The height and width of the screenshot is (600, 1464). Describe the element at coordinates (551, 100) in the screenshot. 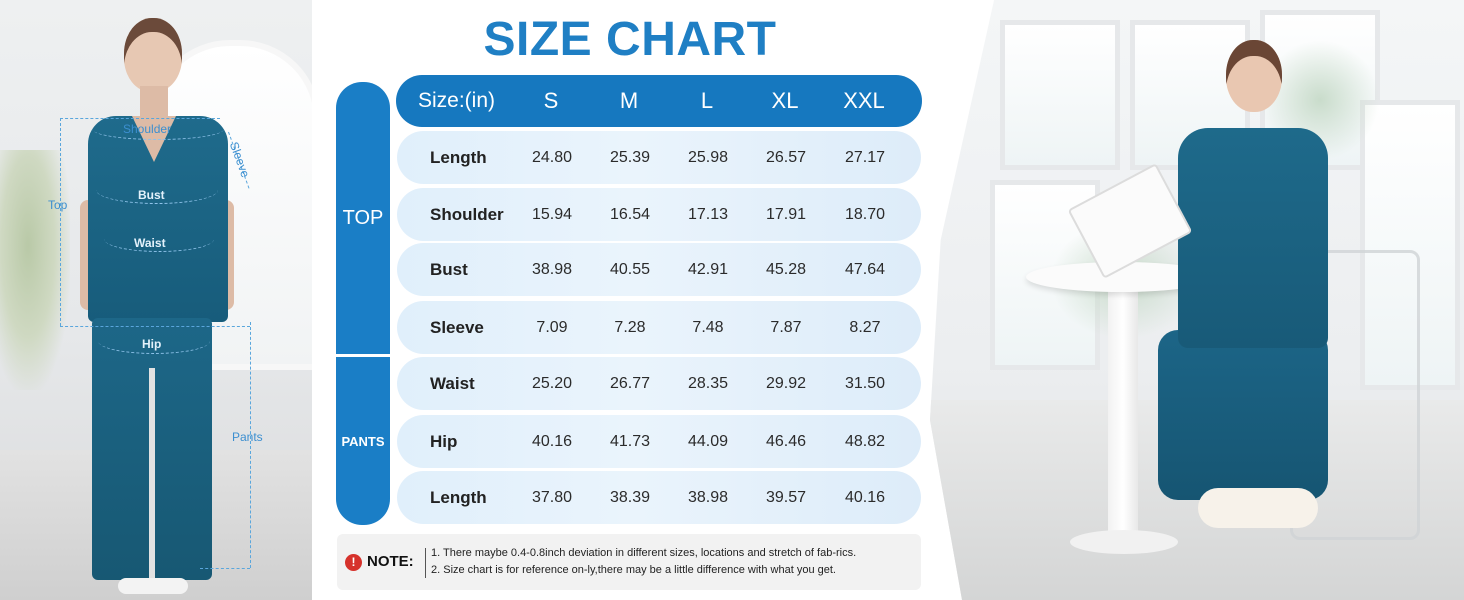

I see `header-size-s: S` at that location.